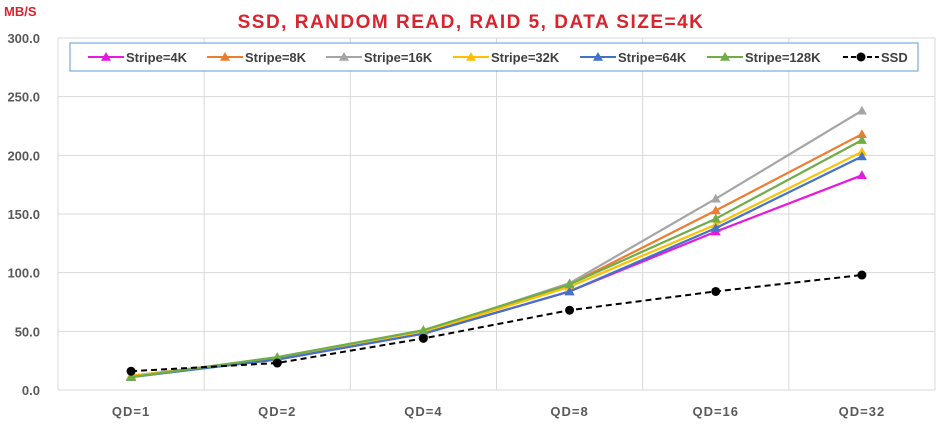 The height and width of the screenshot is (425, 942). What do you see at coordinates (20, 11) in the screenshot?
I see `y-axis-label: MB/S` at bounding box center [20, 11].